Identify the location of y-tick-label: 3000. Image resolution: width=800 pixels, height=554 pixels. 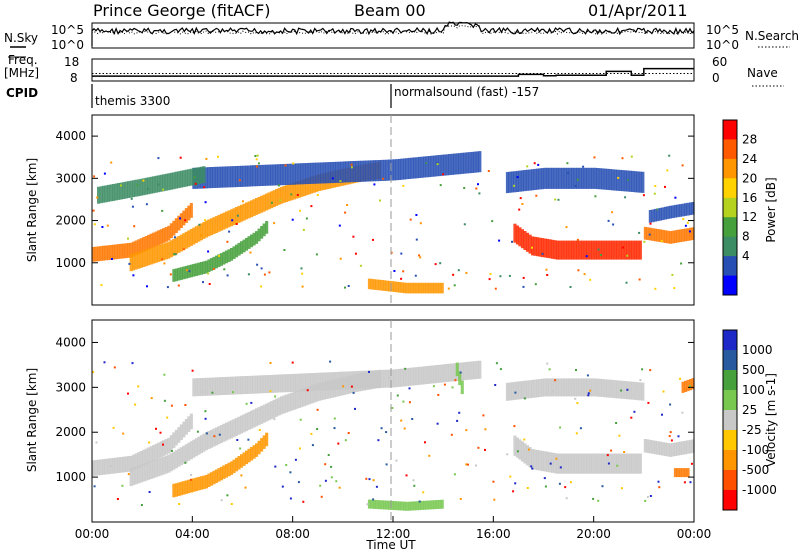
(70, 387).